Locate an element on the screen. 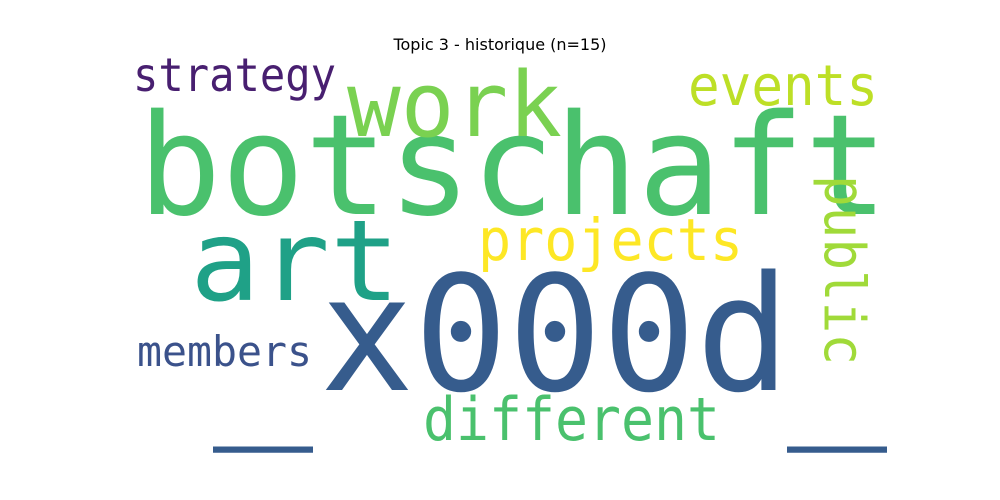 The width and height of the screenshot is (1000, 500). word-different: different is located at coordinates (571, 420).